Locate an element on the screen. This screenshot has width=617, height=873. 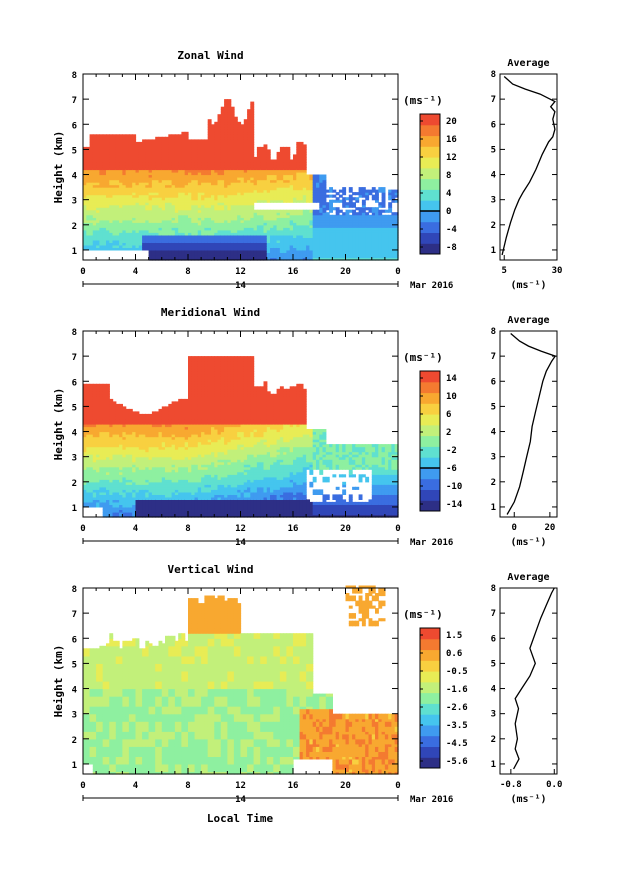
colorbar-tick-label: 16 is located at coordinates (451, 140).